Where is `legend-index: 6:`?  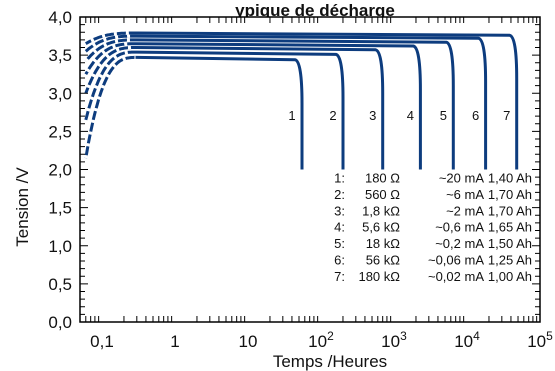
legend-index: 6: is located at coordinates (339, 259).